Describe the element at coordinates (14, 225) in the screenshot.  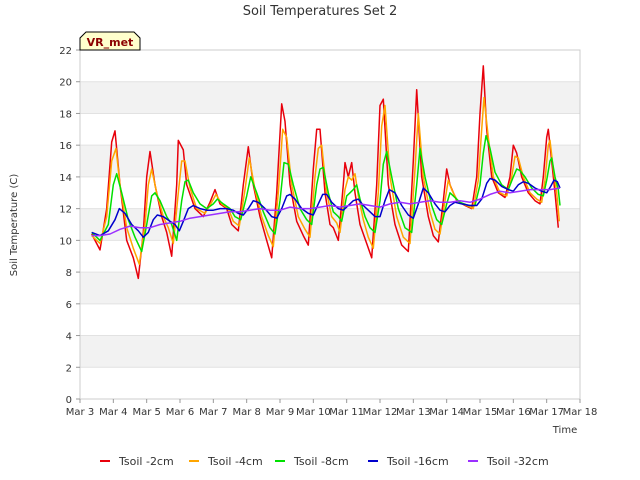
I see `y-axis-label: Soil Temperature (C)` at that location.